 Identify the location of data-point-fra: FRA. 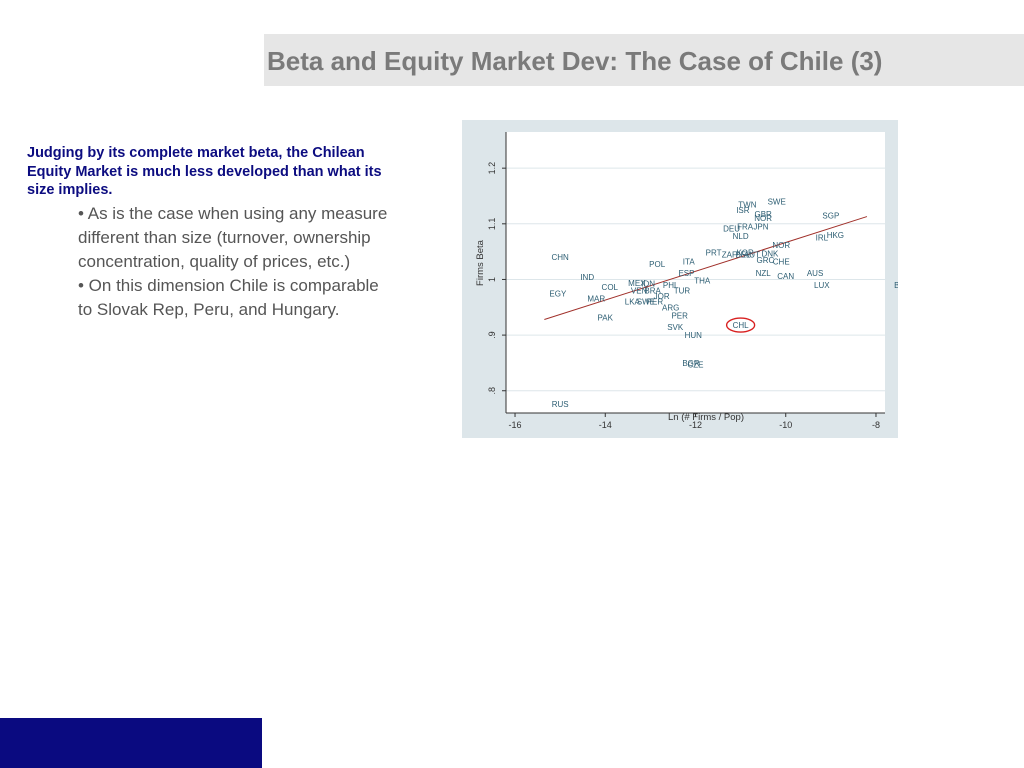
(745, 227).